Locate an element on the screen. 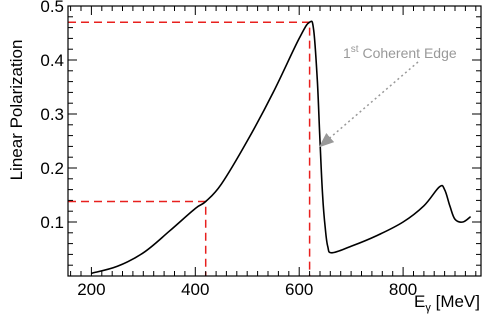  y-tick-label: 0.4 is located at coordinates (52, 60).